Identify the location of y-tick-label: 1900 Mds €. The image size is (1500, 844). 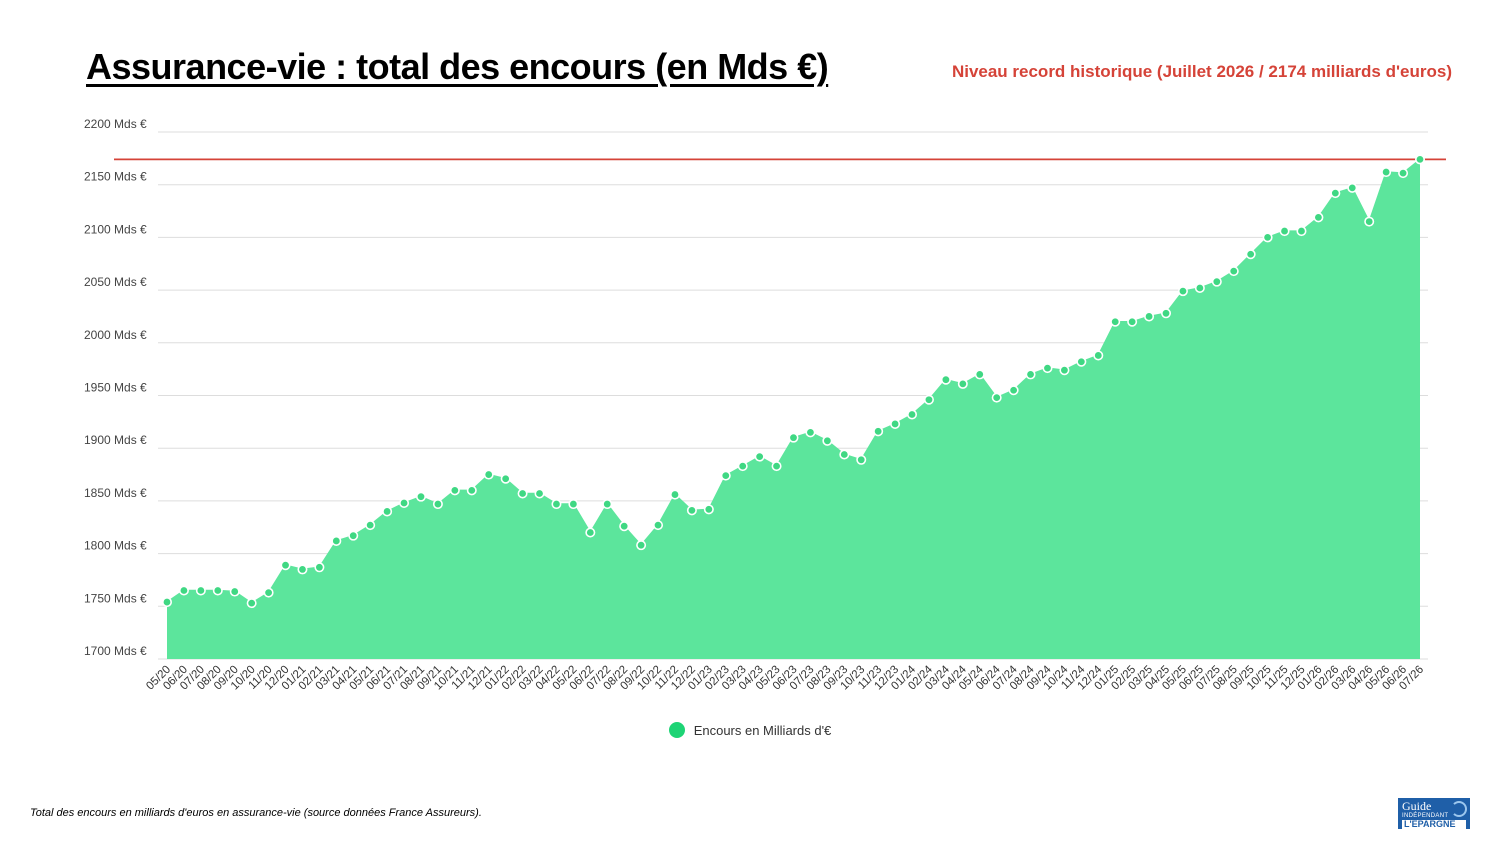
(115, 440).